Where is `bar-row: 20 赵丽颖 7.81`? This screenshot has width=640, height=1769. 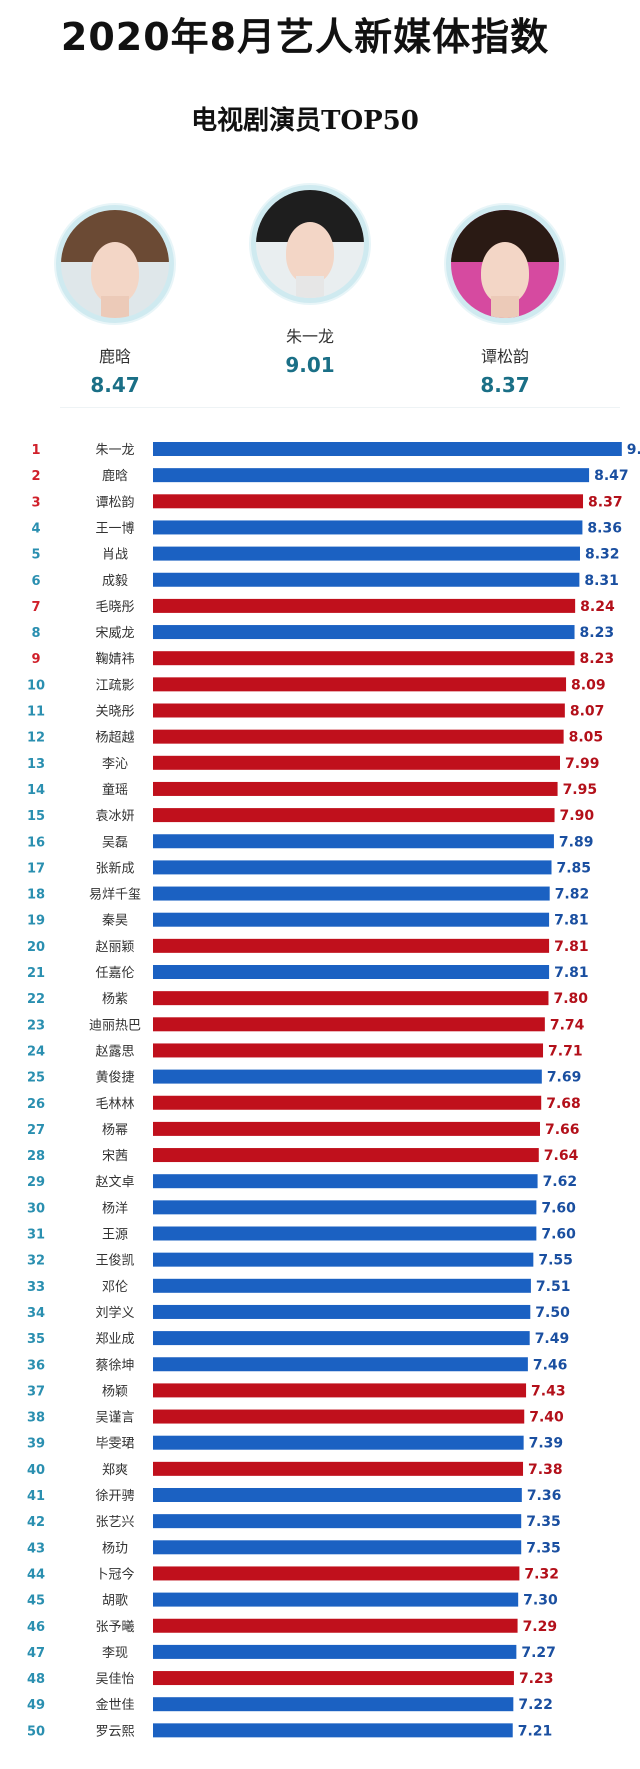
bar-row: 20 赵丽颖 7.81 is located at coordinates (308, 946).